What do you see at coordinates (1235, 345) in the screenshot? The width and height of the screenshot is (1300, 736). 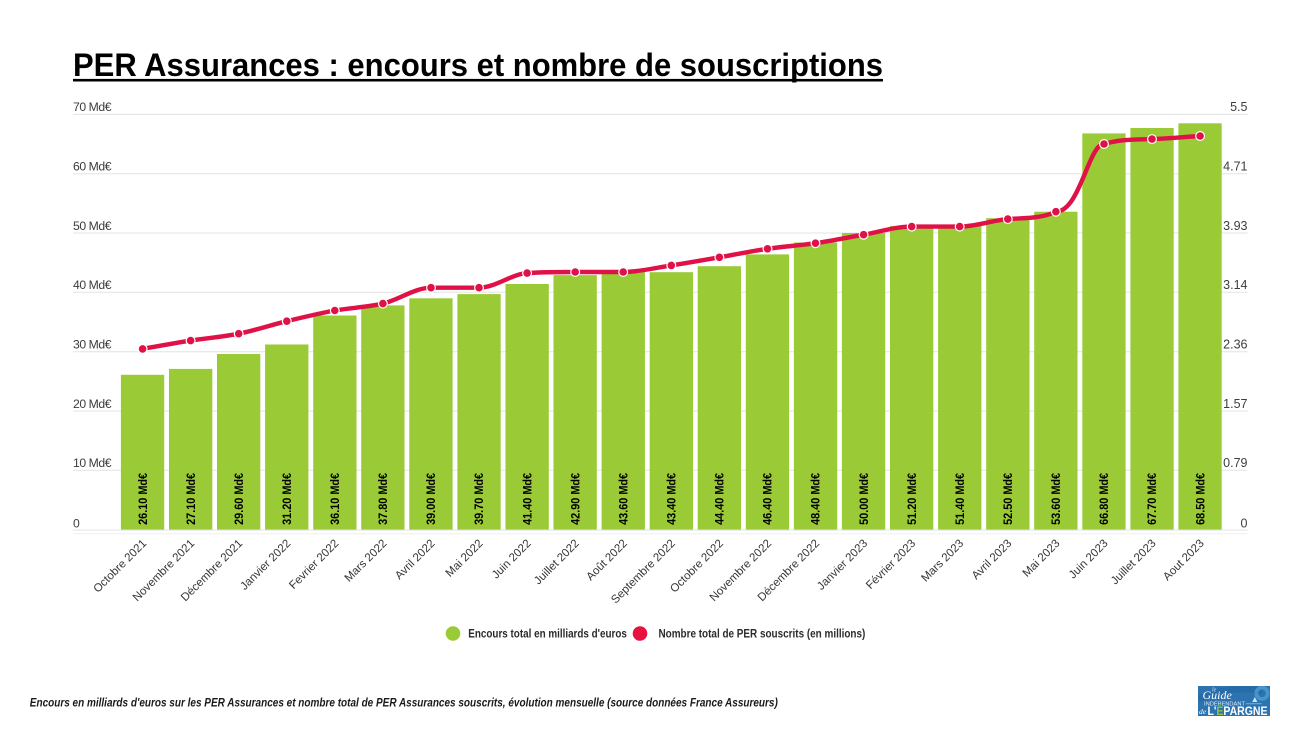 I see `svg-text: 2.36` at bounding box center [1235, 345].